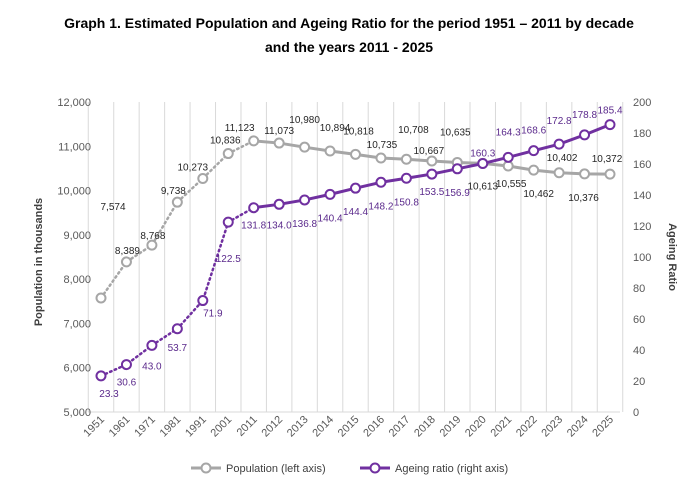 This screenshot has width=699, height=485. I want to click on x-axis-tick-label: 1981, so click(171, 427).